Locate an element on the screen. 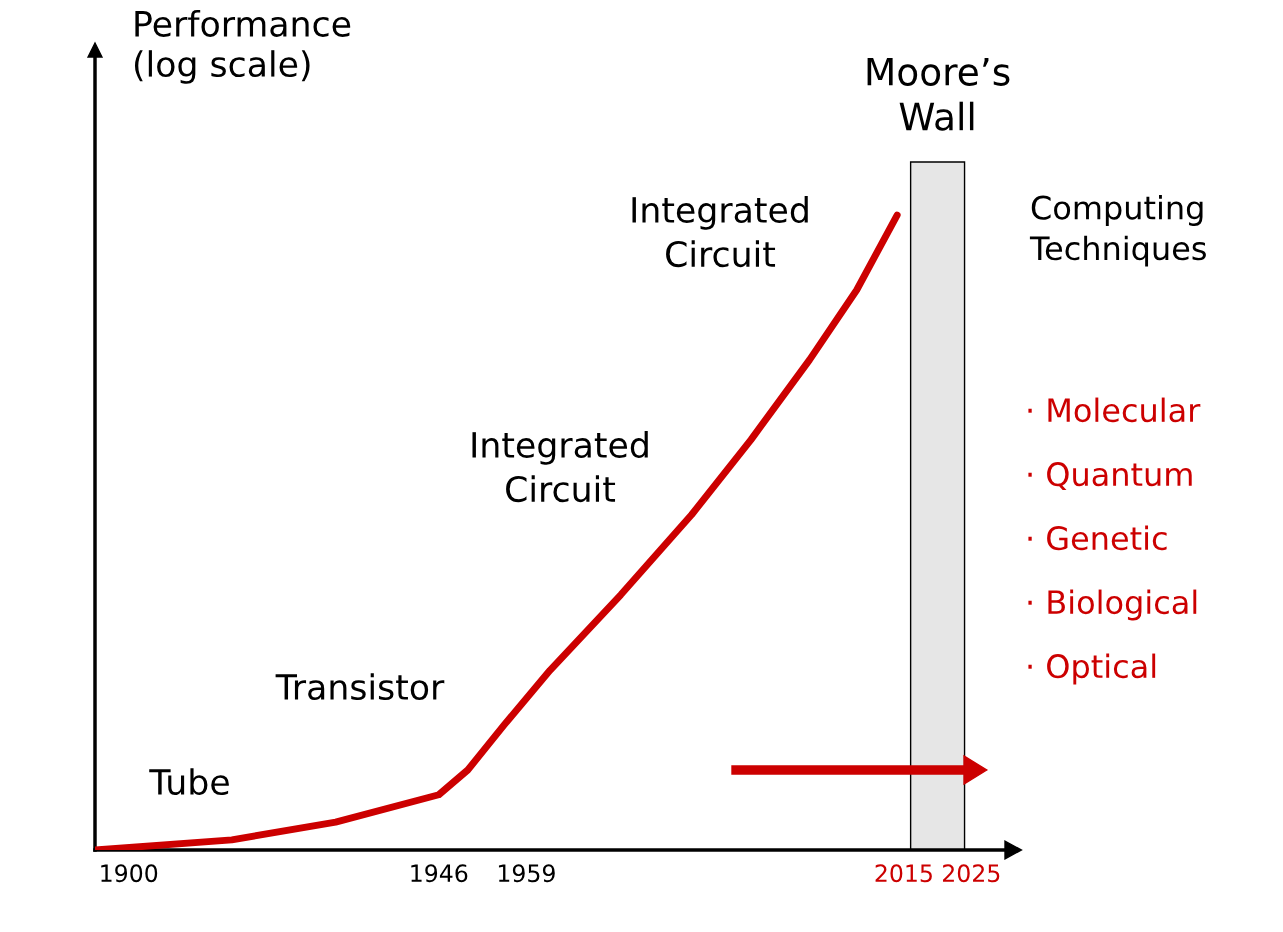 The width and height of the screenshot is (1283, 932). text: · Optical is located at coordinates (1092, 669).